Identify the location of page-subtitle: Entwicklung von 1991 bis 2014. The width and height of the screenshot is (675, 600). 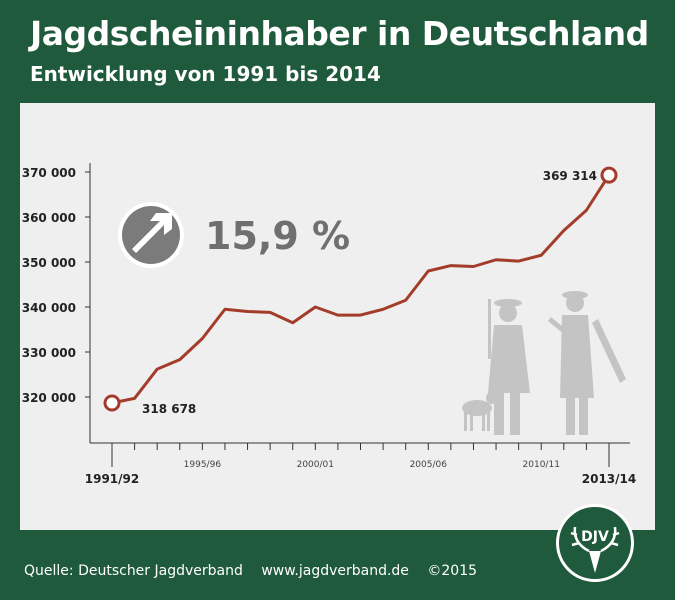
(205, 74).